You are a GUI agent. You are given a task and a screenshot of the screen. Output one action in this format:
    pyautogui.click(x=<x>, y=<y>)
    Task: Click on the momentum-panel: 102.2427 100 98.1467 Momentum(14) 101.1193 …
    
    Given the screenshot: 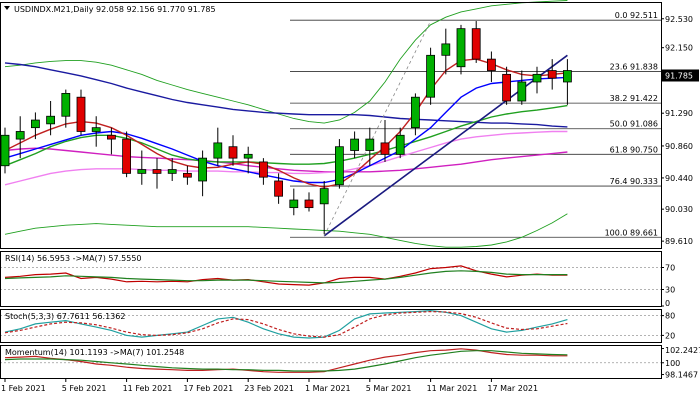 What is the action you would take?
    pyautogui.click(x=350, y=362)
    